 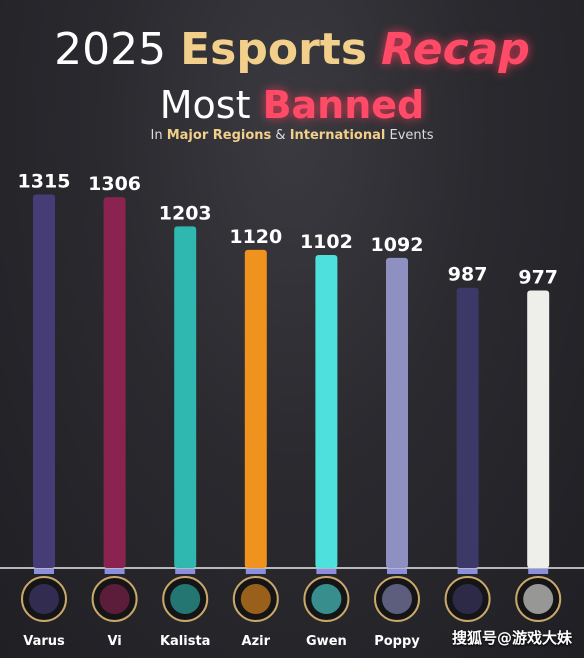 What do you see at coordinates (256, 641) in the screenshot?
I see `category-label: Azir` at bounding box center [256, 641].